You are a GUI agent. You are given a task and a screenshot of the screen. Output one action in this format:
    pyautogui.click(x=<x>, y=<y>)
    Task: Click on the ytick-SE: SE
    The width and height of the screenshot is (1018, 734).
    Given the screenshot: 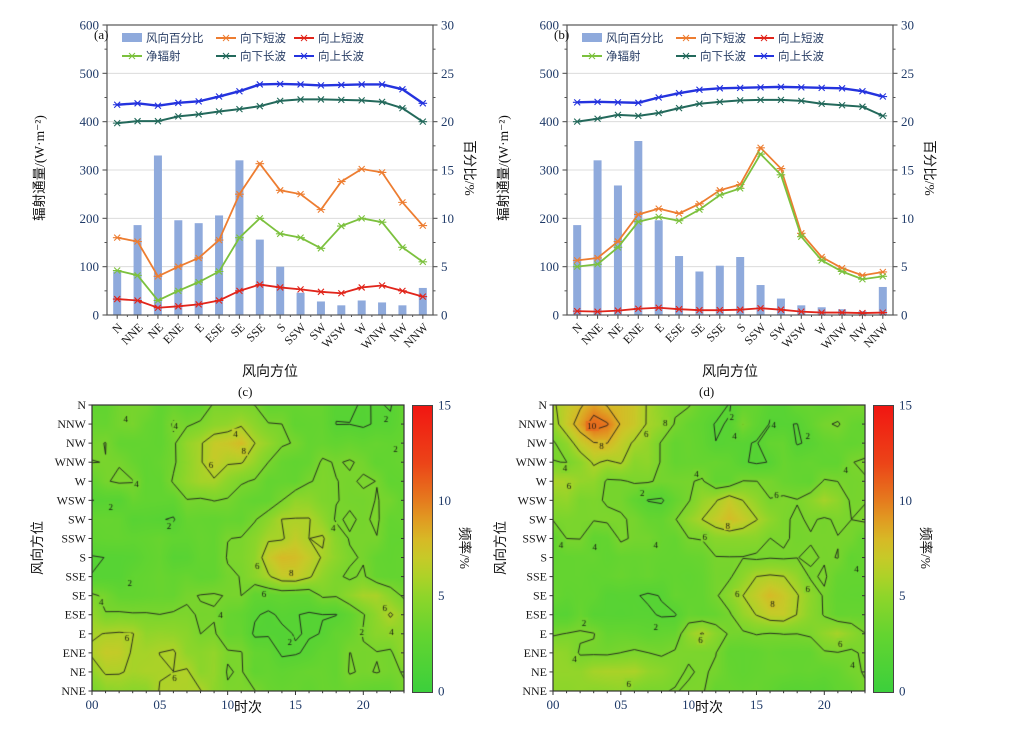 What is the action you would take?
    pyautogui.click(x=540, y=596)
    